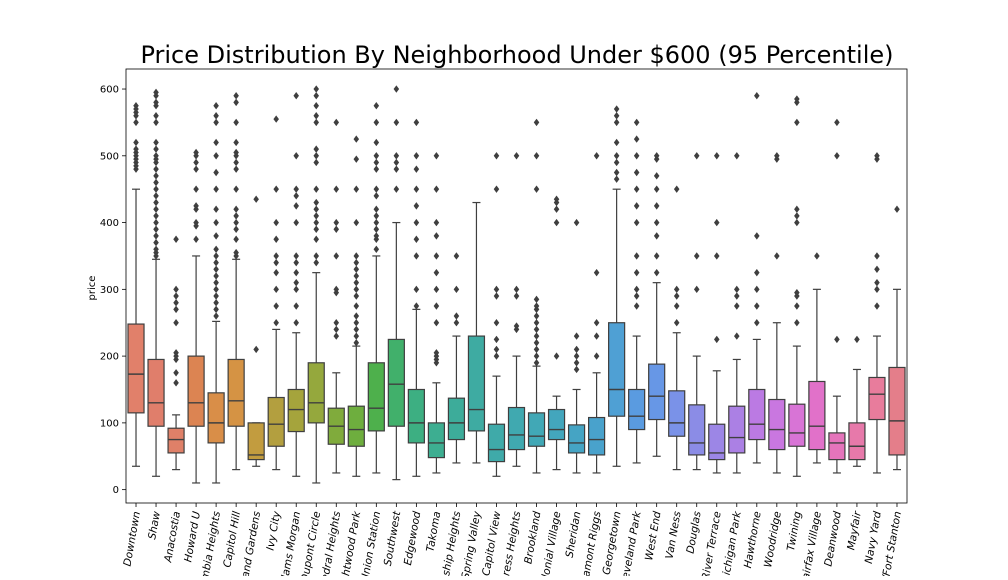 The width and height of the screenshot is (1008, 580). What do you see at coordinates (773, 539) in the screenshot?
I see `x-tick-label: Woodridge` at bounding box center [773, 539].